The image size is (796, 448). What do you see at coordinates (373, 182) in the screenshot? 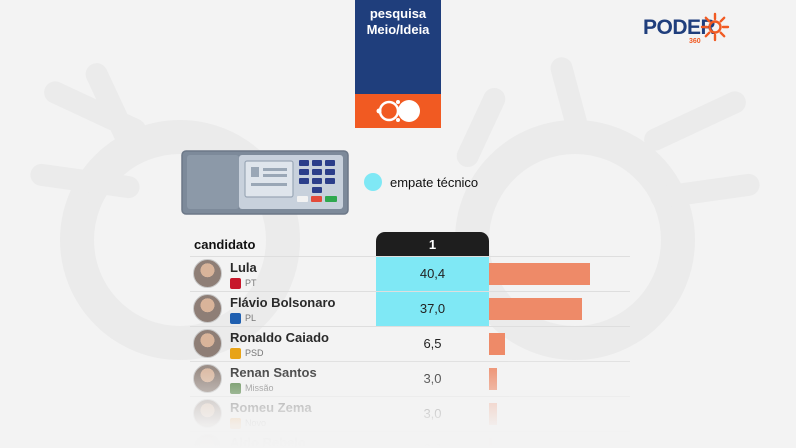
I see `legend-swatch` at bounding box center [373, 182].